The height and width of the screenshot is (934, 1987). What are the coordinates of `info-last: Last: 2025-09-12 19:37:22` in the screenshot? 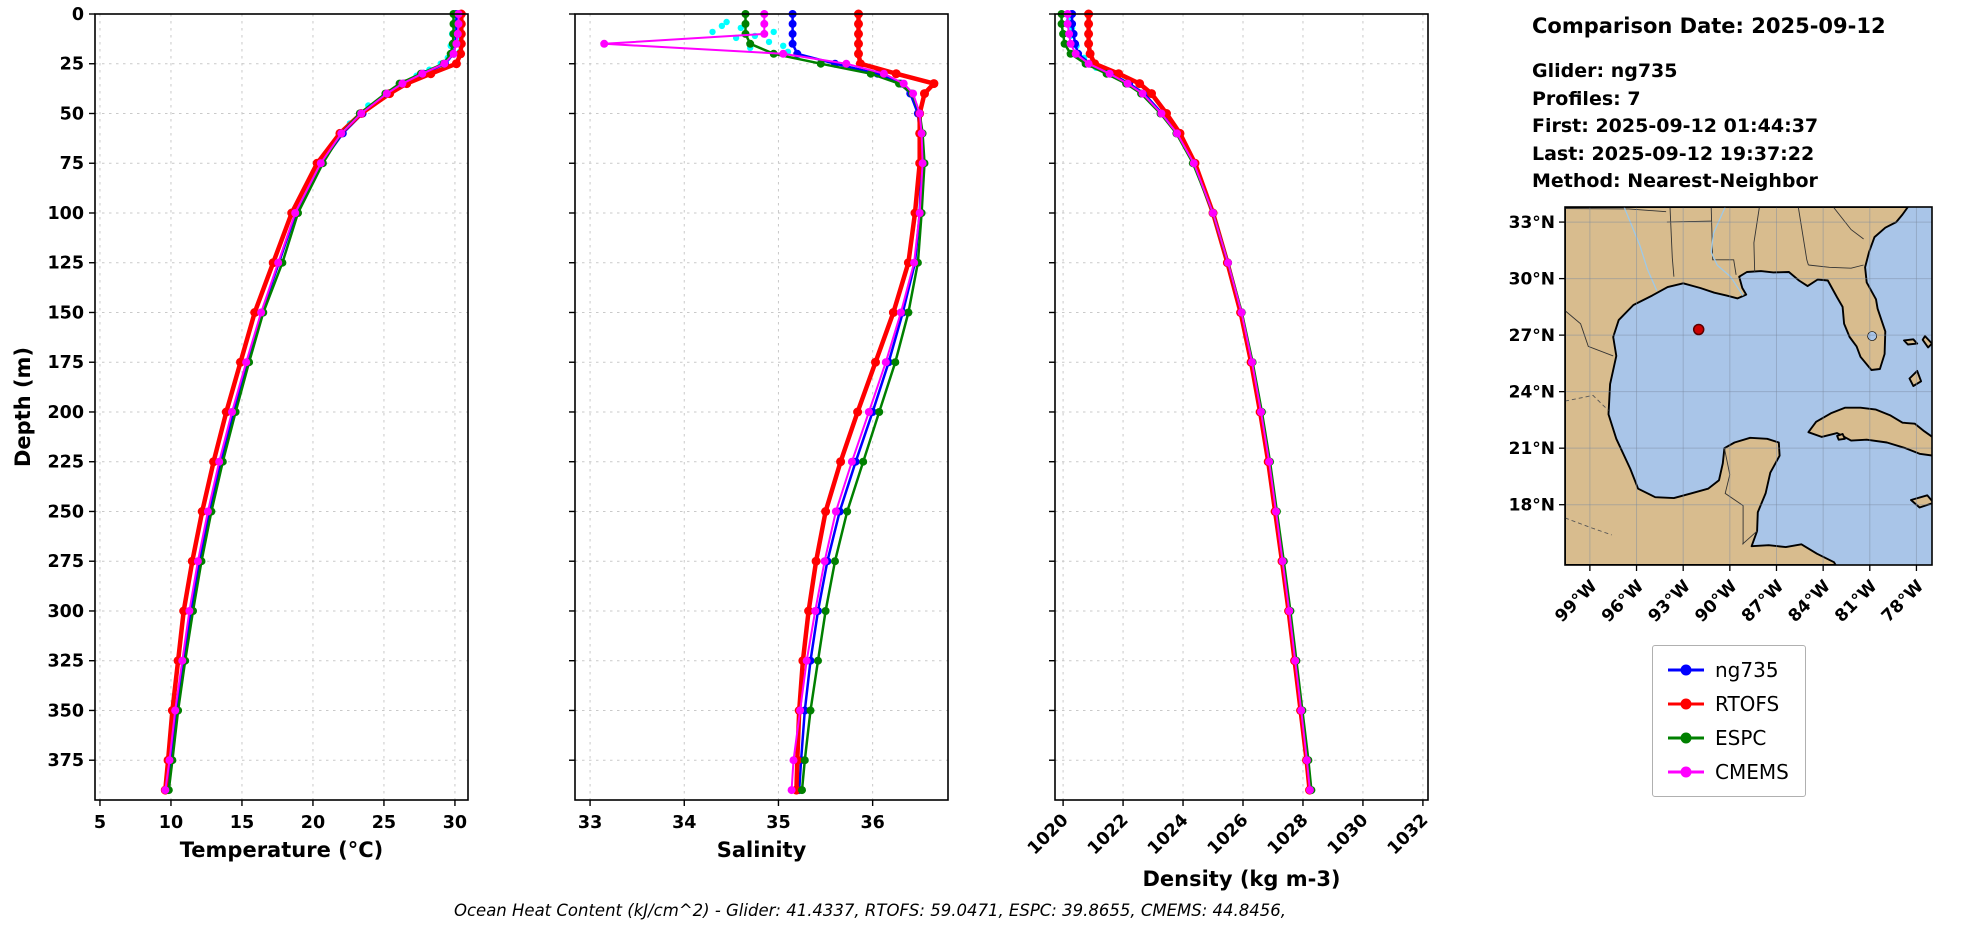 It's located at (1673, 153).